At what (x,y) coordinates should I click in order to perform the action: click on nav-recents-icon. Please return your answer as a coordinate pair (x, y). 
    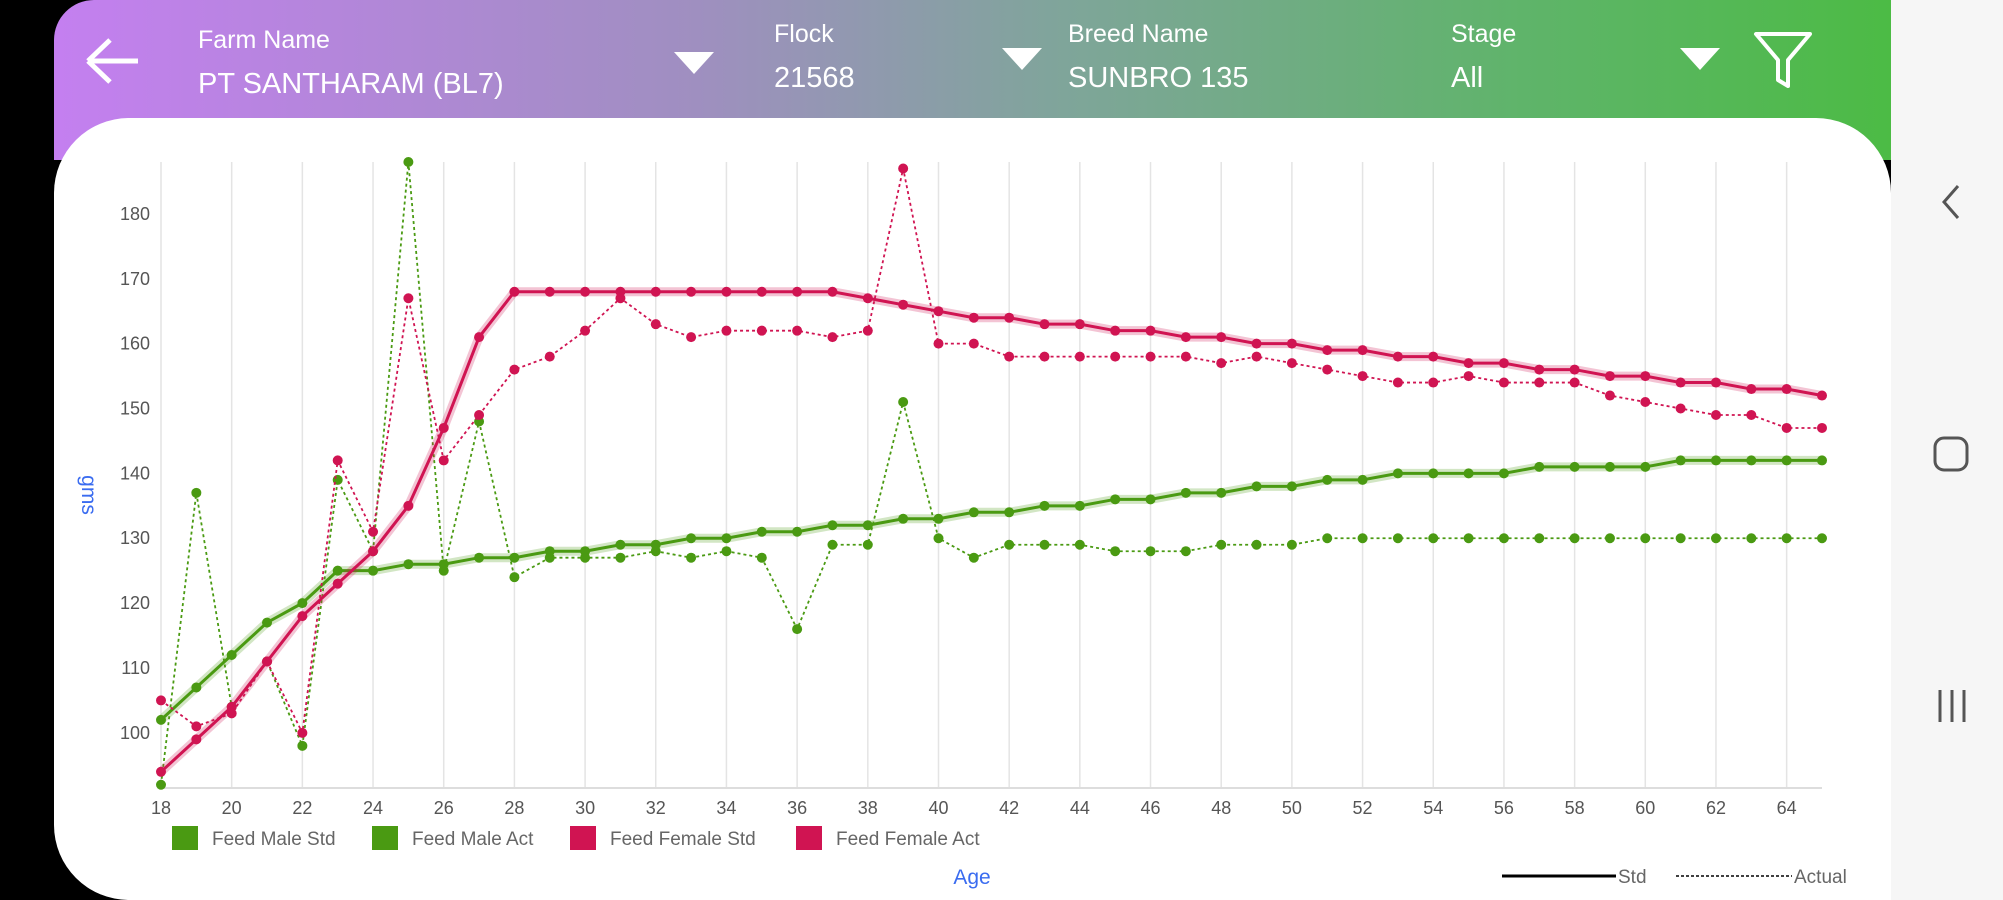
    Looking at the image, I should click on (1952, 706).